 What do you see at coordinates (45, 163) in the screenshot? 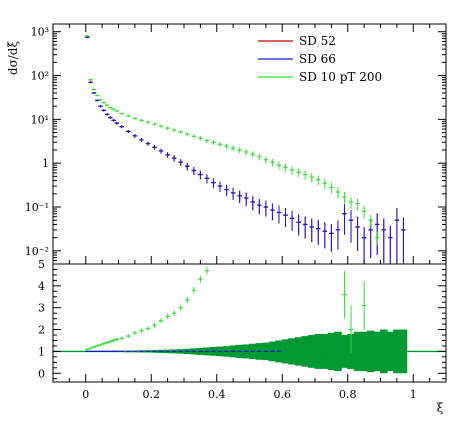
I see `y-tick-label: 1` at bounding box center [45, 163].